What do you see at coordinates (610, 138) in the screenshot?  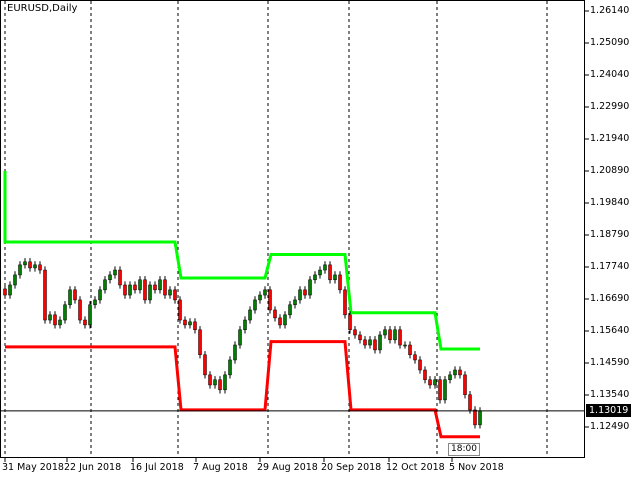 I see `y-tick-label: 1.21940` at bounding box center [610, 138].